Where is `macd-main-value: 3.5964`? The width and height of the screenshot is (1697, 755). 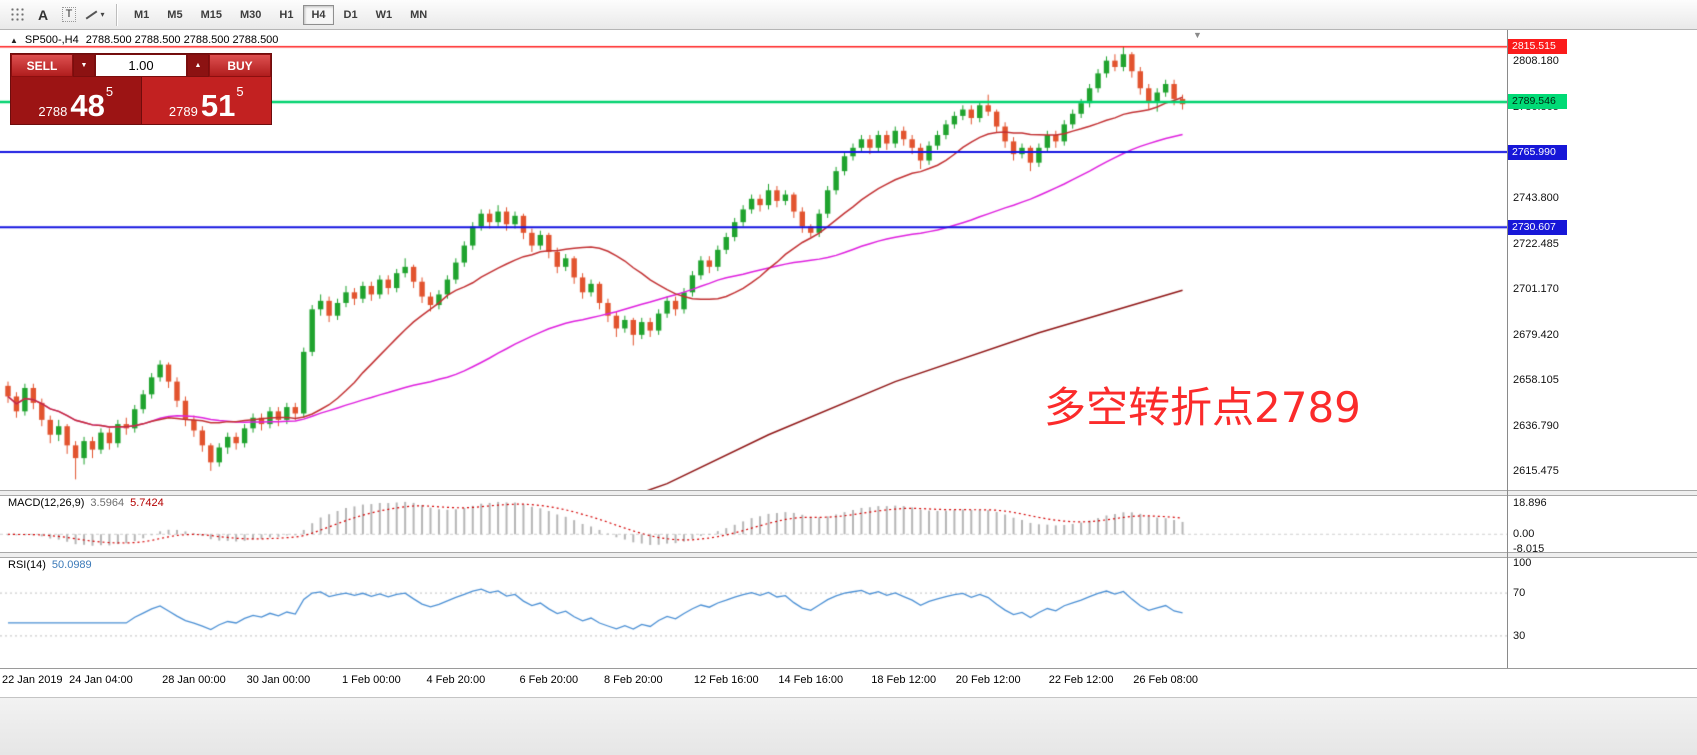
macd-main-value: 3.5964 is located at coordinates (107, 503).